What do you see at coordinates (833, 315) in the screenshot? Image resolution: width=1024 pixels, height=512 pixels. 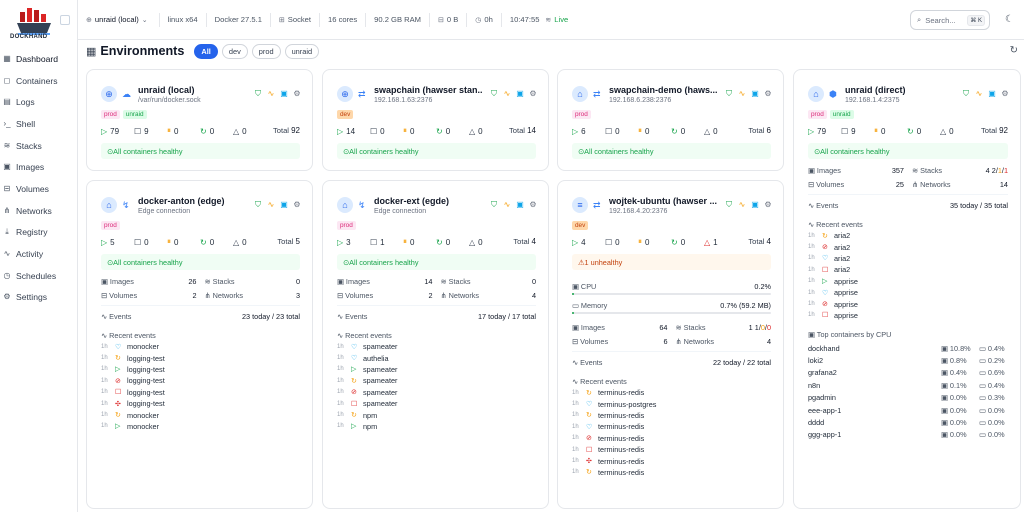 I see `list-item: 1h ☐ apprise` at bounding box center [833, 315].